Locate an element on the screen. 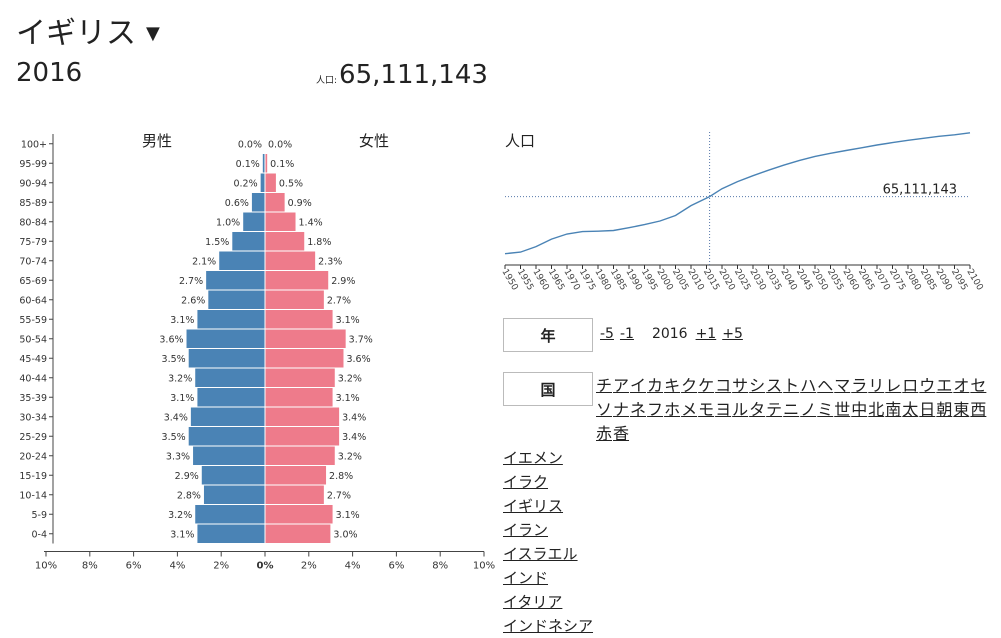 The height and width of the screenshot is (638, 1001). country-link: インドネシア is located at coordinates (548, 626).